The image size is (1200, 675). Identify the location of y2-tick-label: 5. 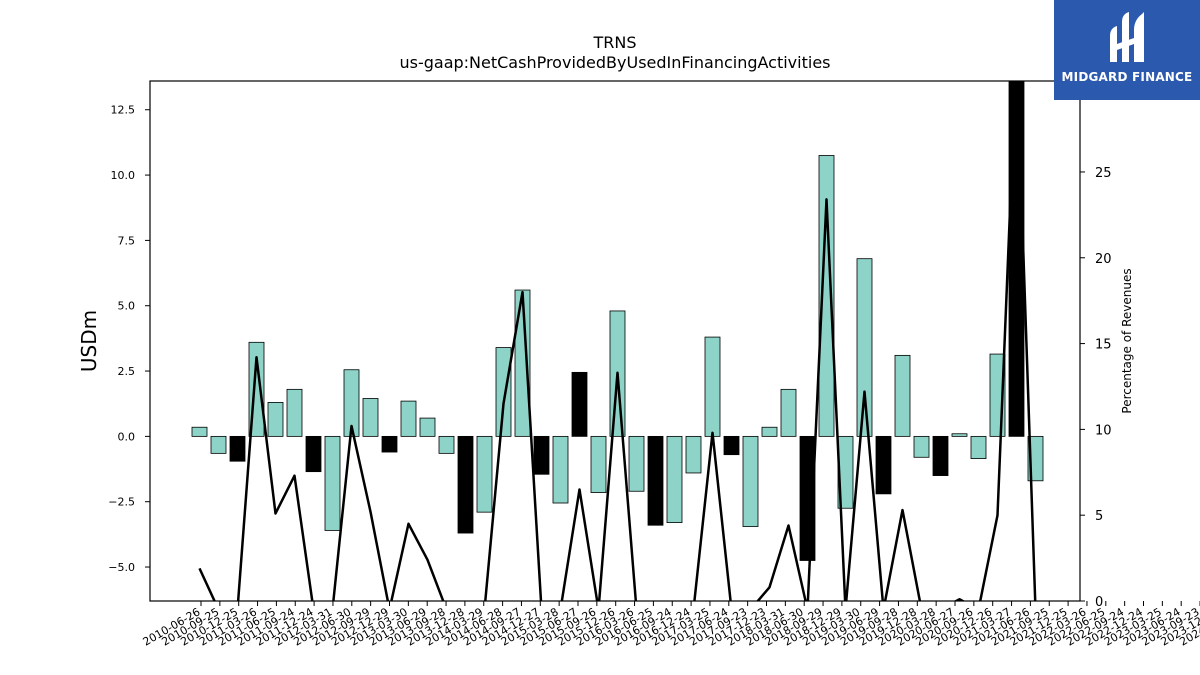
(1099, 516).